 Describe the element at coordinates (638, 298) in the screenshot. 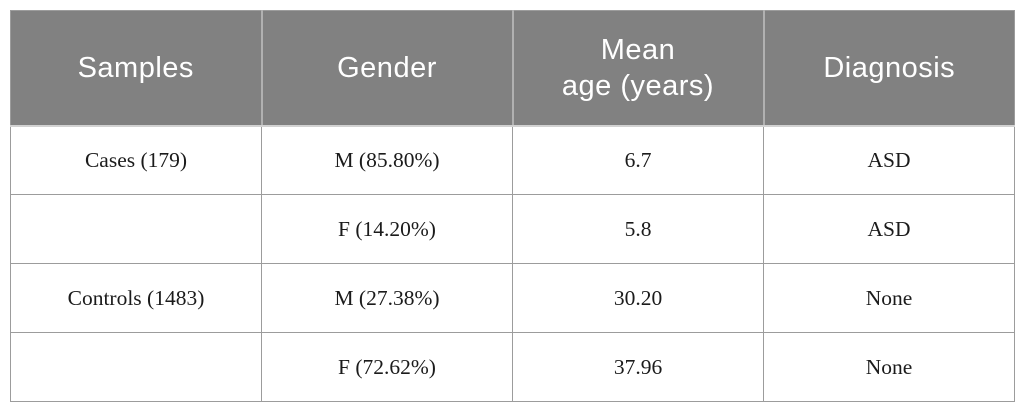

I see `cell-mean-age: 30.20` at that location.